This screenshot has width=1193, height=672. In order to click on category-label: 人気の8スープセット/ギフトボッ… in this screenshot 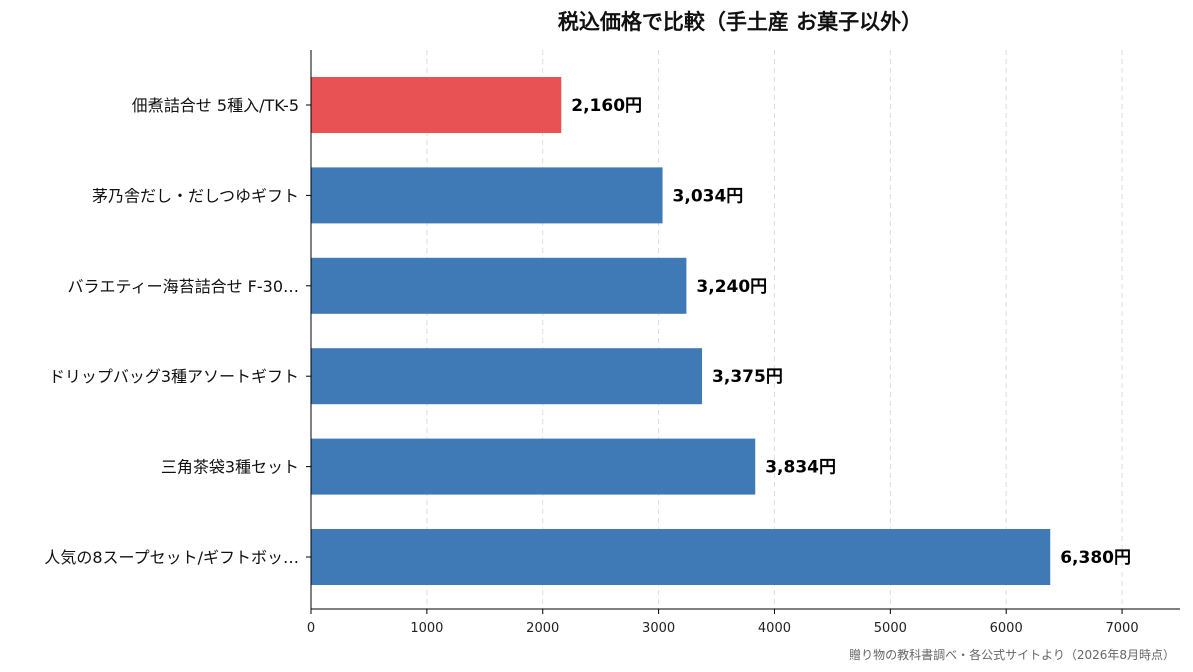, I will do `click(171, 557)`.